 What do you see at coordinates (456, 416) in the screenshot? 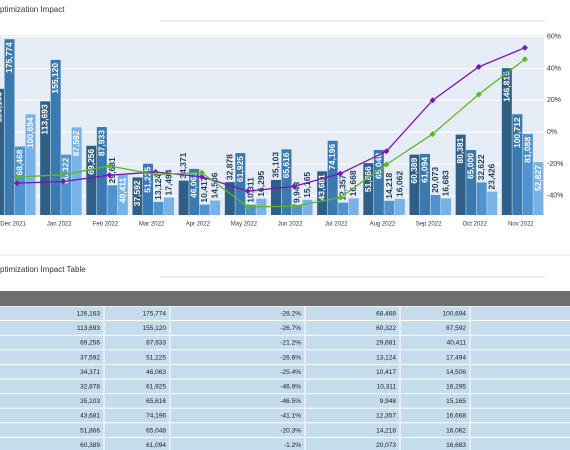
I see `table-cell: 16,668` at bounding box center [456, 416].